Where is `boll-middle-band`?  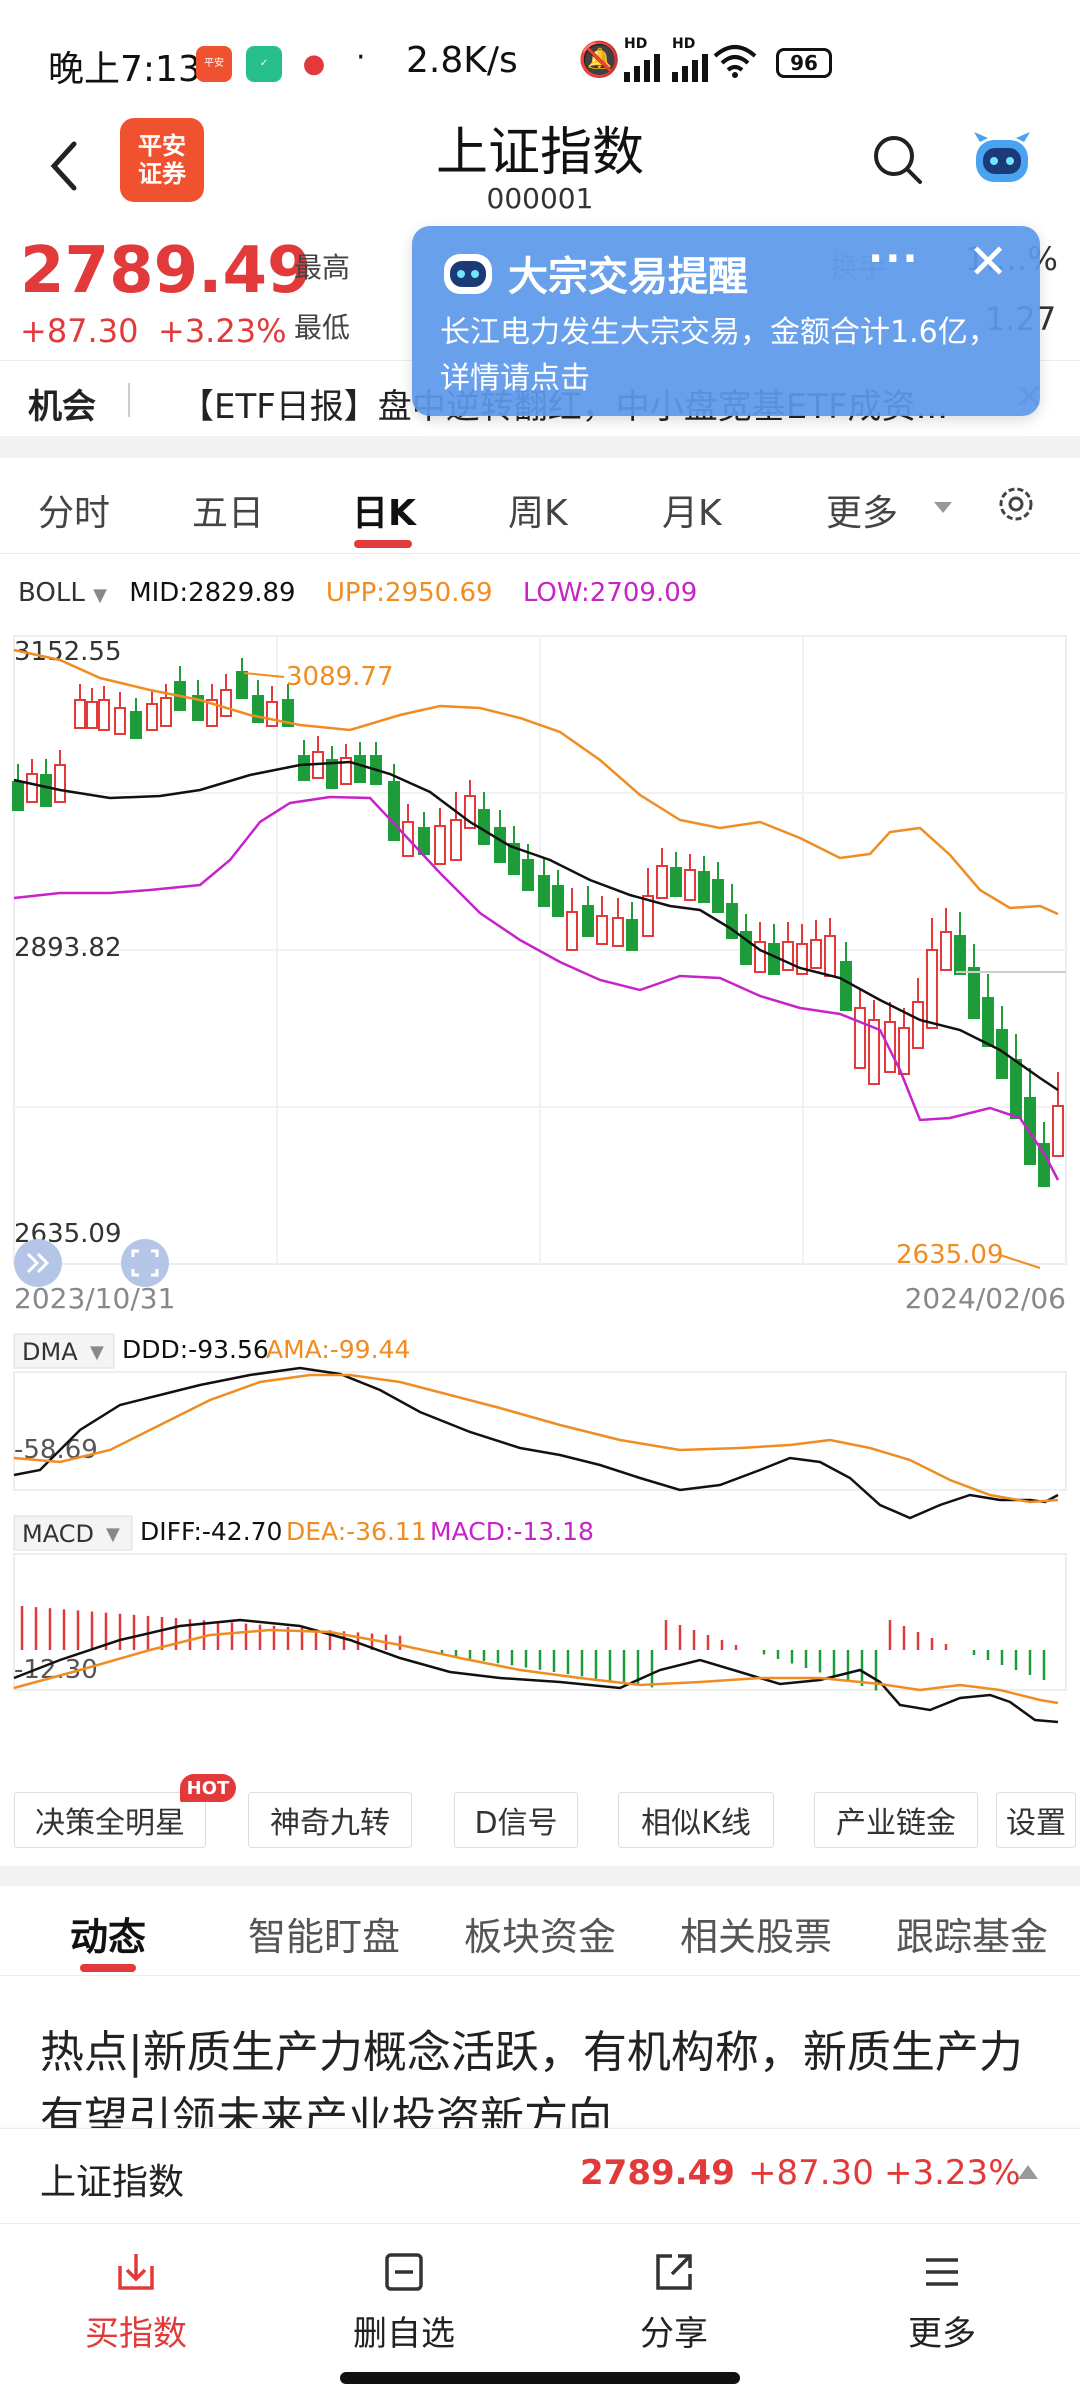 boll-middle-band is located at coordinates (536, 926).